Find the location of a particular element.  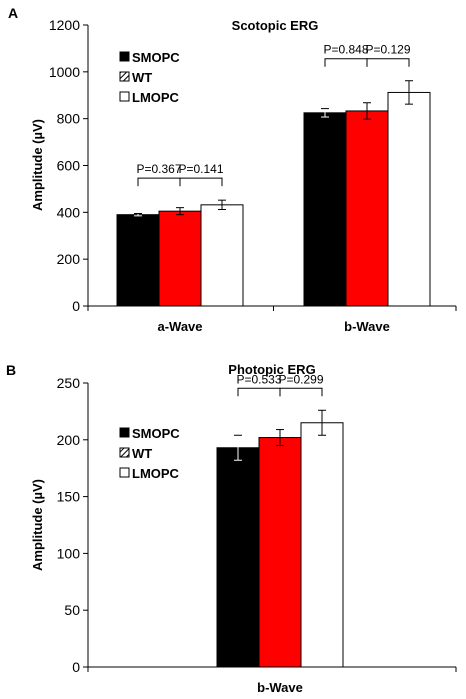

p-value-label: P=0.299 is located at coordinates (300, 379).